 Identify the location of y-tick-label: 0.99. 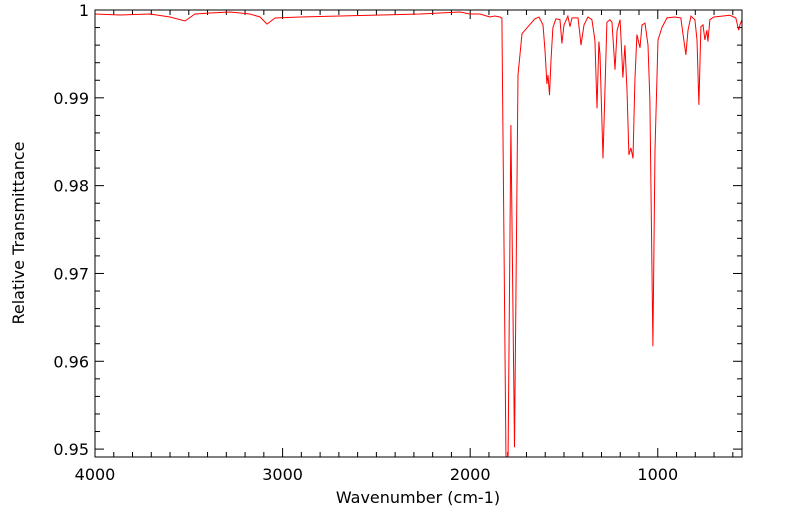
(71, 98).